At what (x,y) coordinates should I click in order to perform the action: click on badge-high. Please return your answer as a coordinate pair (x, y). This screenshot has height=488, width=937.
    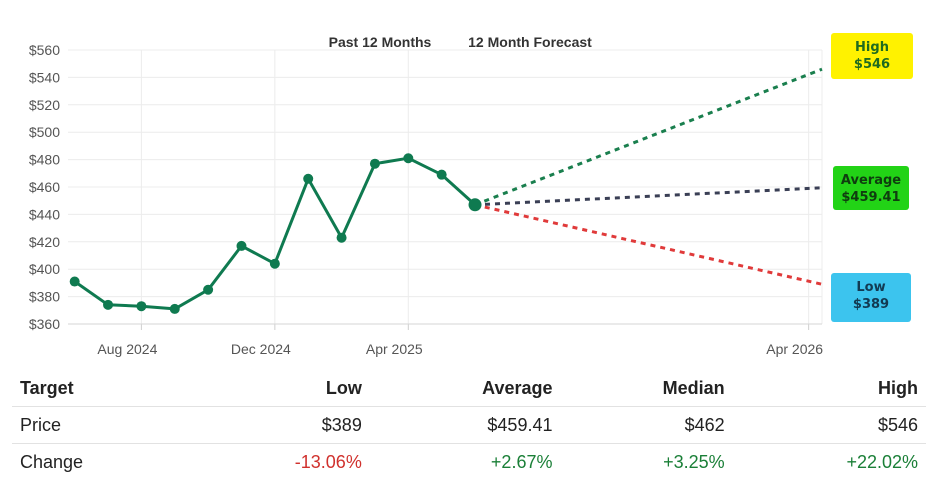
    Looking at the image, I should click on (872, 56).